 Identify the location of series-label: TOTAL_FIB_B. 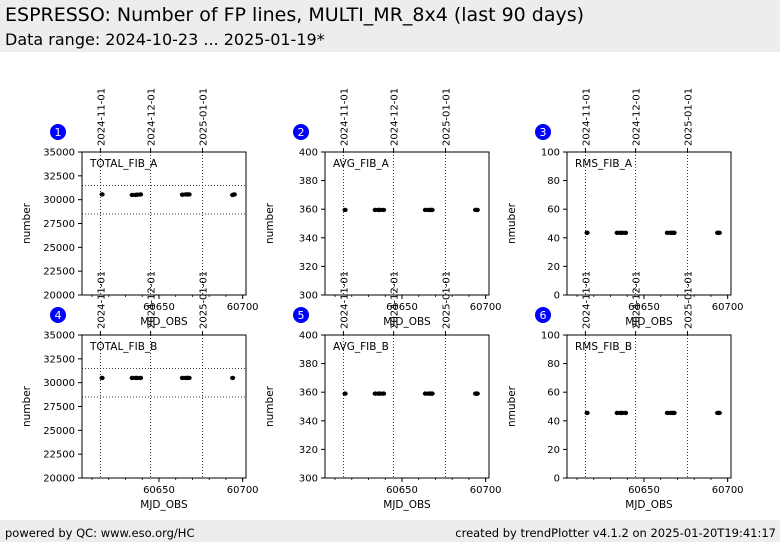
(123, 347).